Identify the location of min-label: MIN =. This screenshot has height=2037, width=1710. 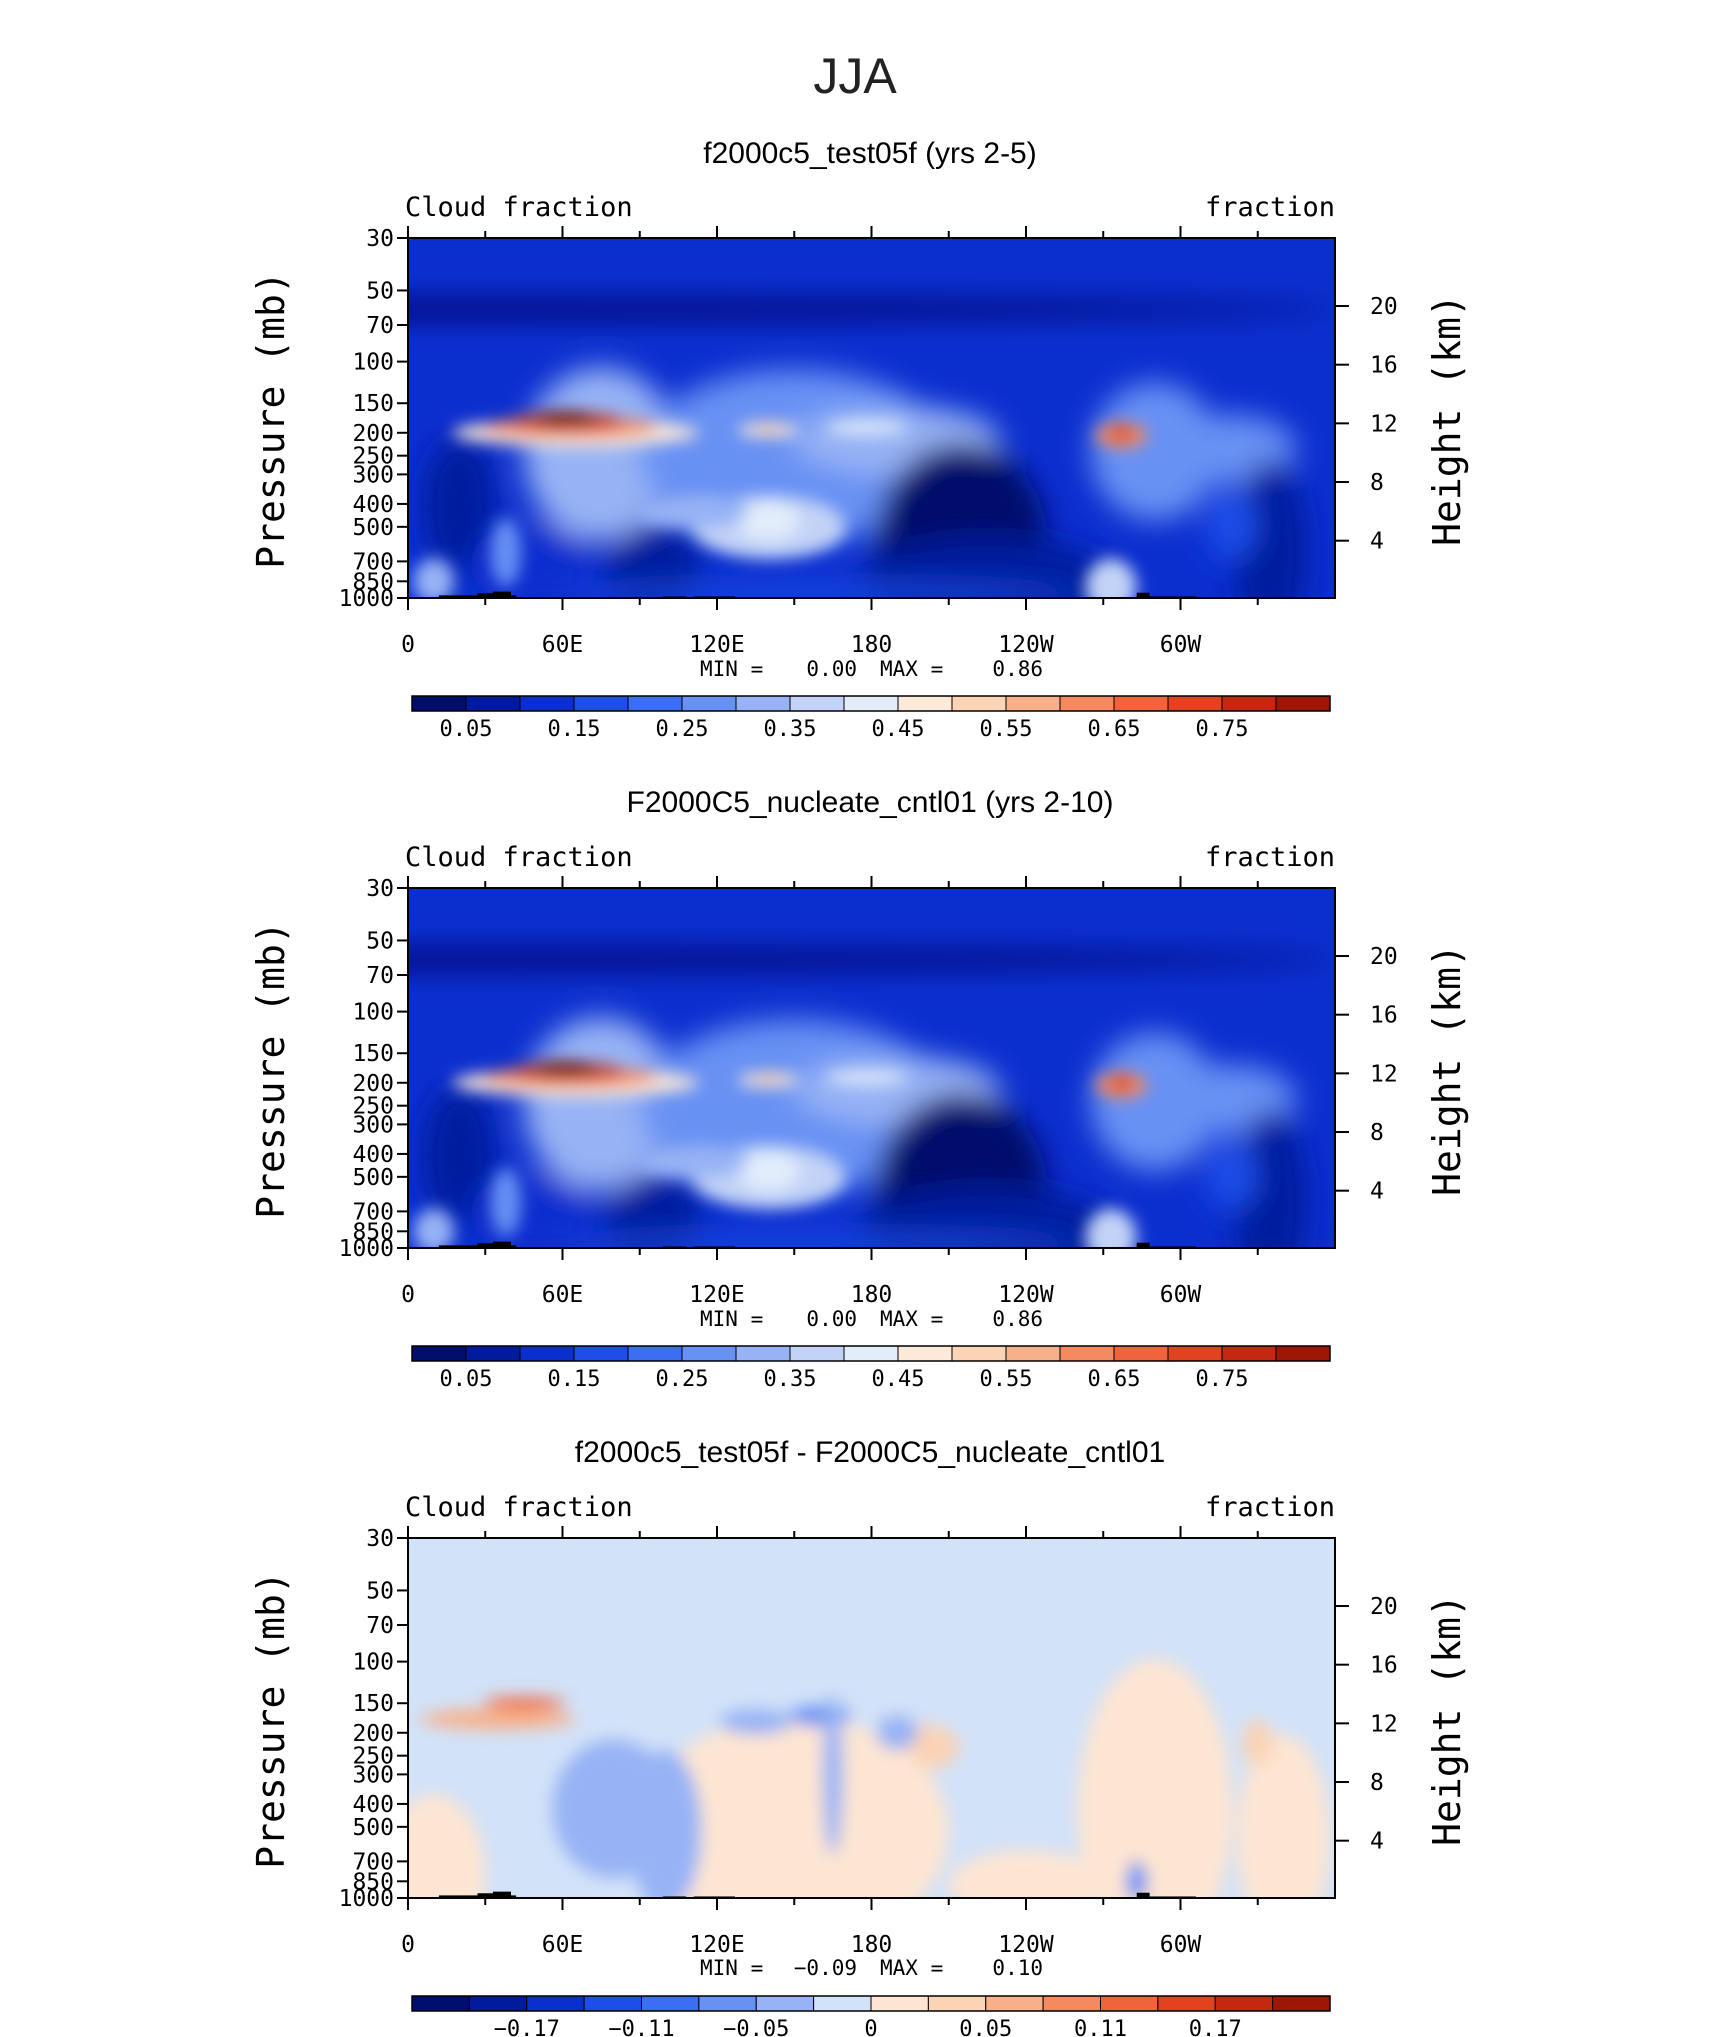
(731, 1319).